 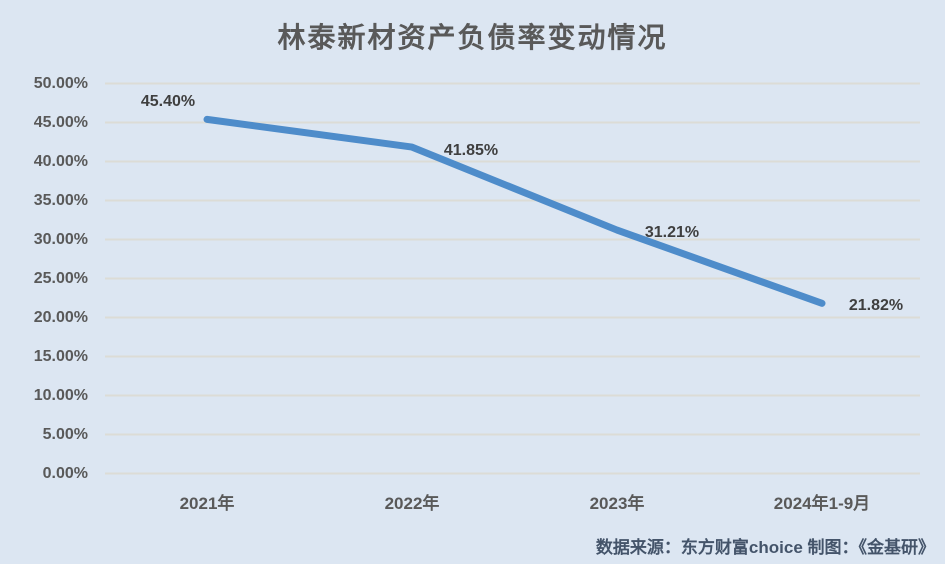 What do you see at coordinates (60, 356) in the screenshot?
I see `y-axis-tick-label: 15.00%` at bounding box center [60, 356].